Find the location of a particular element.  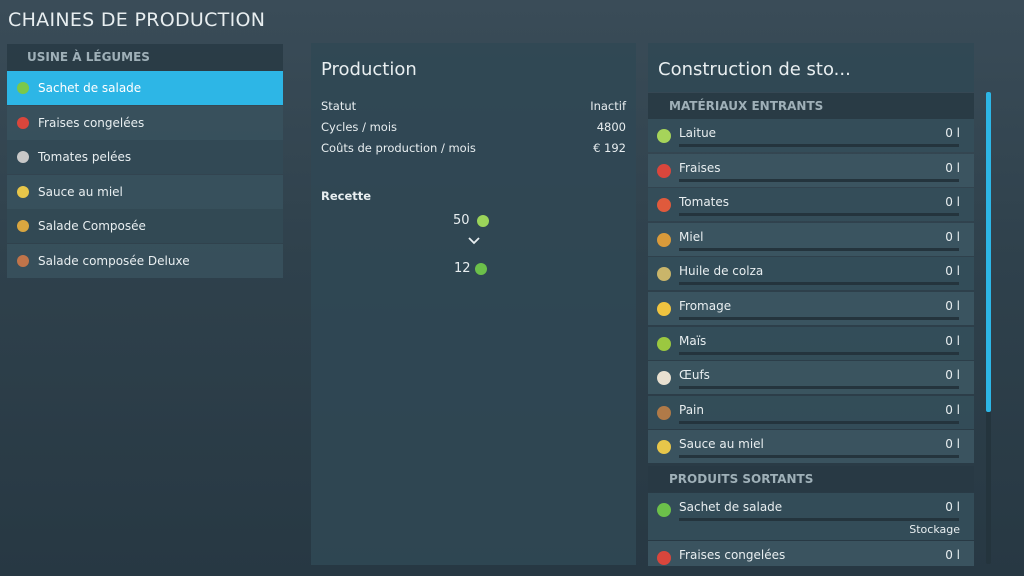

item-label: Sauce au miel is located at coordinates (80, 191).